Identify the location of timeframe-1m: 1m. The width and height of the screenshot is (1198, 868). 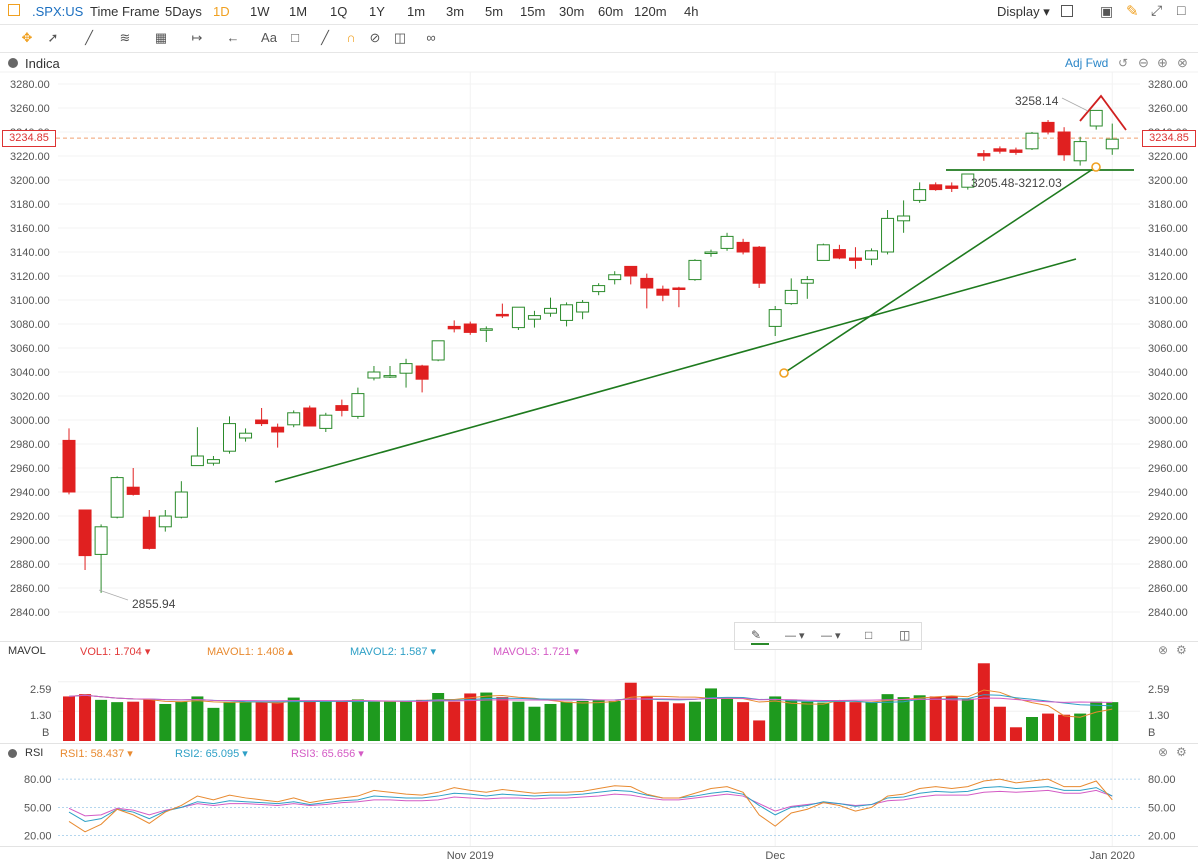
(416, 11).